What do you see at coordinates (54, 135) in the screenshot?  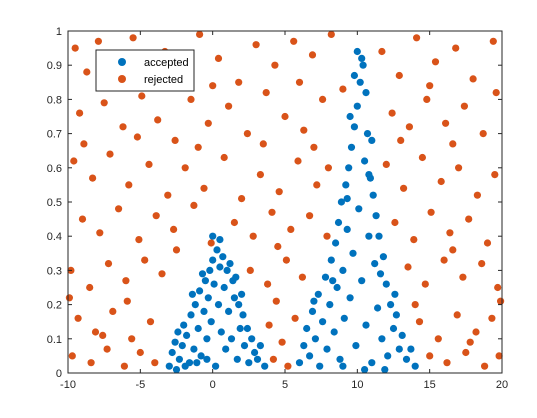 I see `y-tick-label-7: 0.7` at bounding box center [54, 135].